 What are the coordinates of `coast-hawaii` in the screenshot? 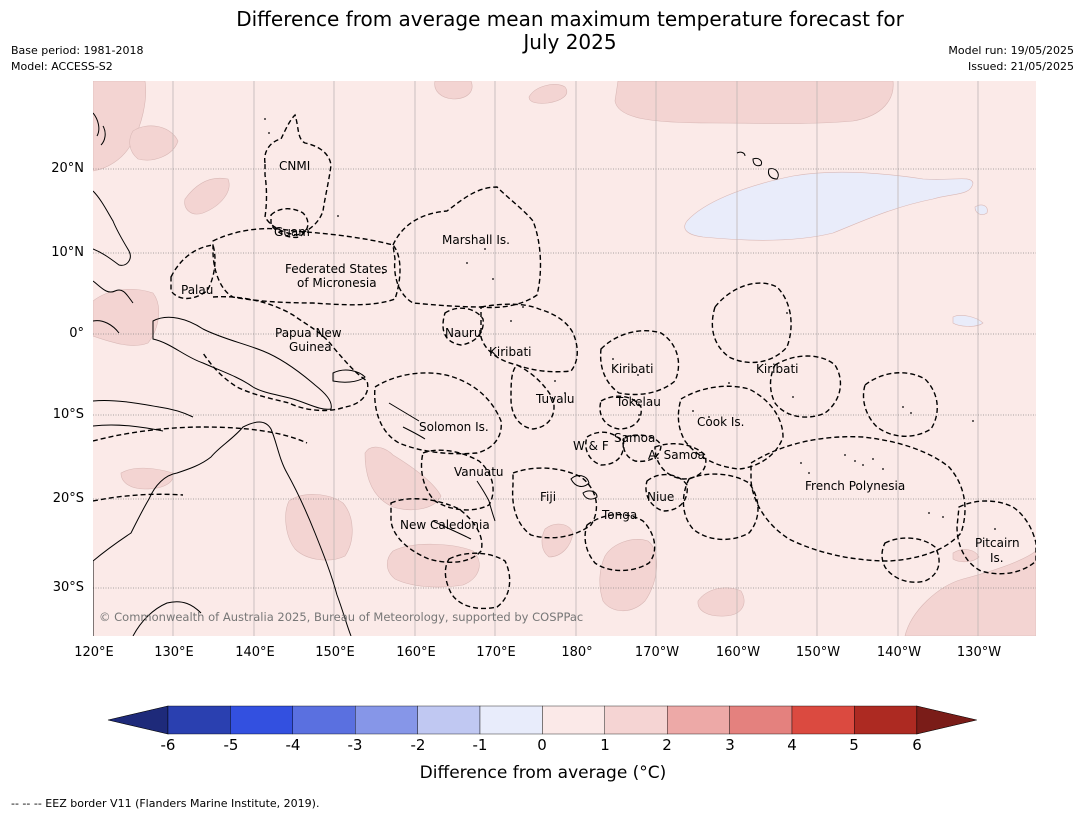 It's located at (757, 165).